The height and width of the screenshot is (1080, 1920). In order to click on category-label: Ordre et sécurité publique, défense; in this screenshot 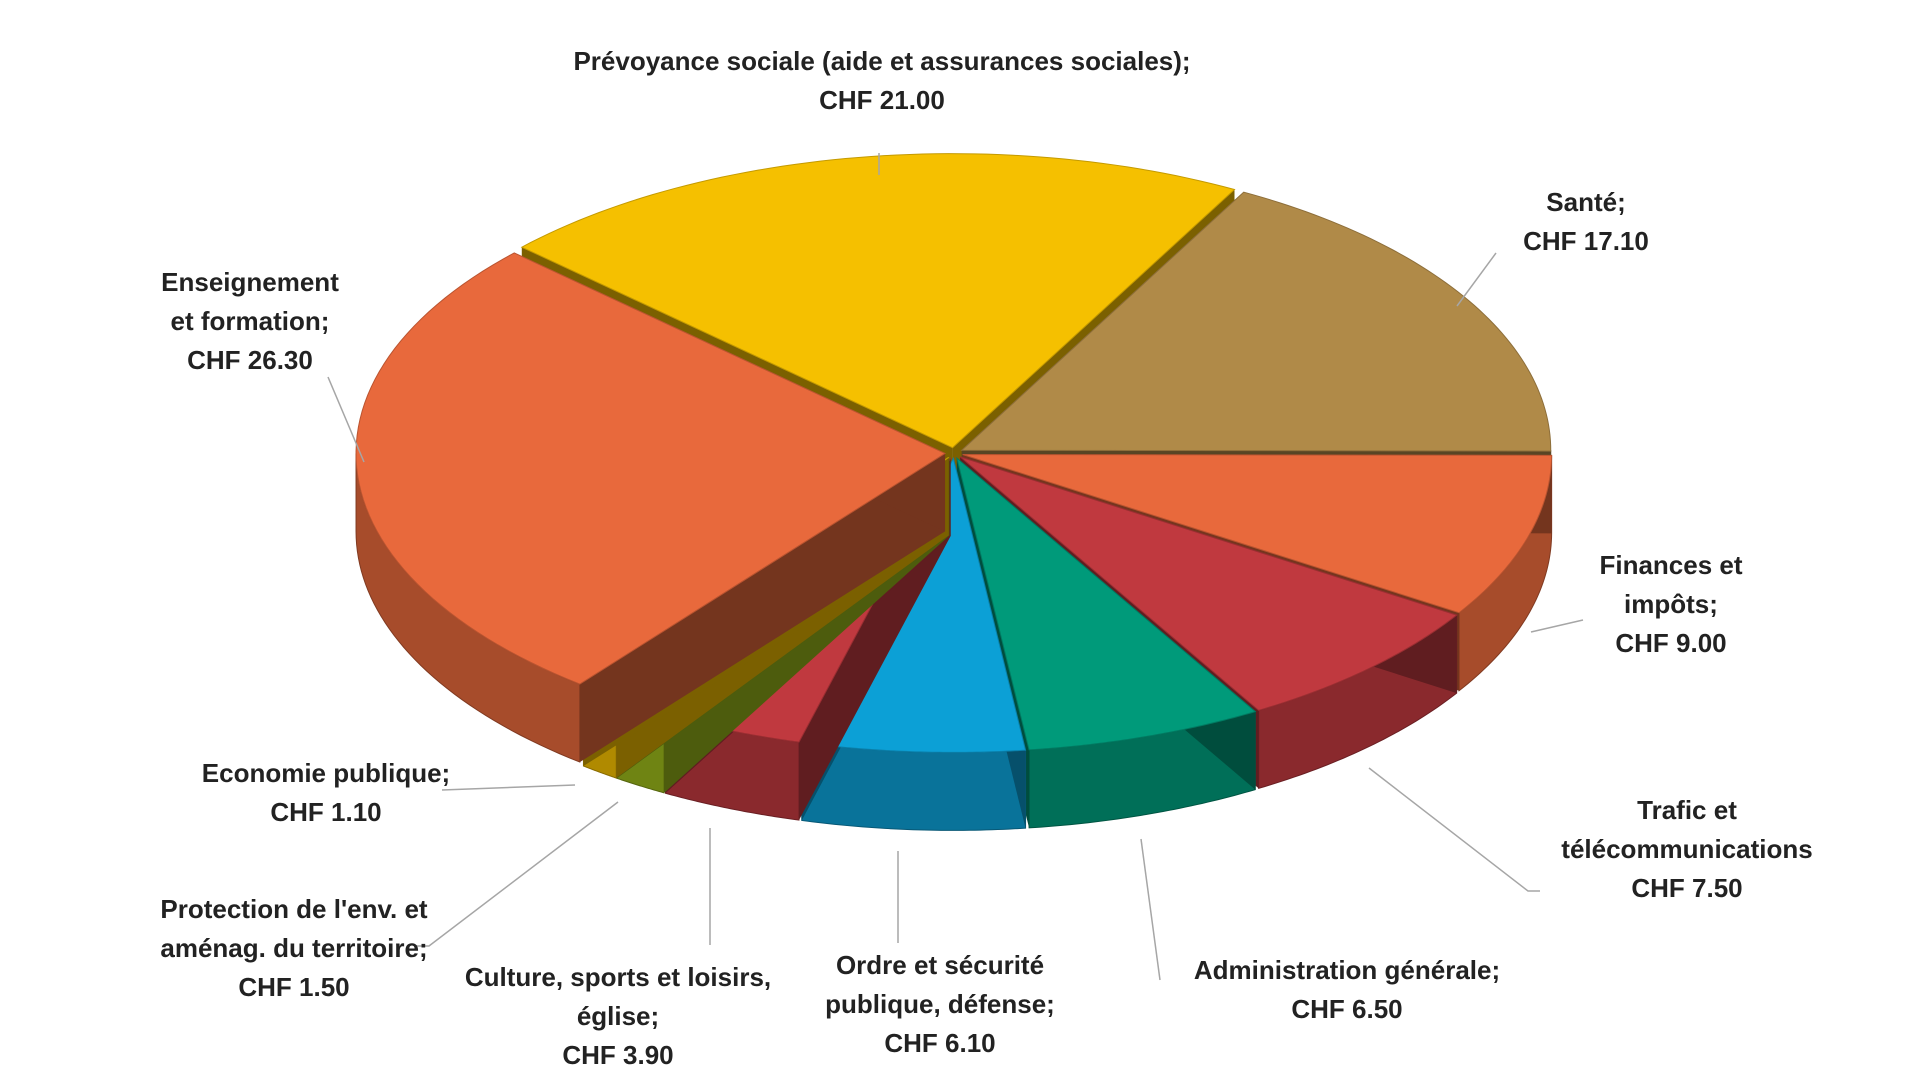, I will do `click(940, 984)`.